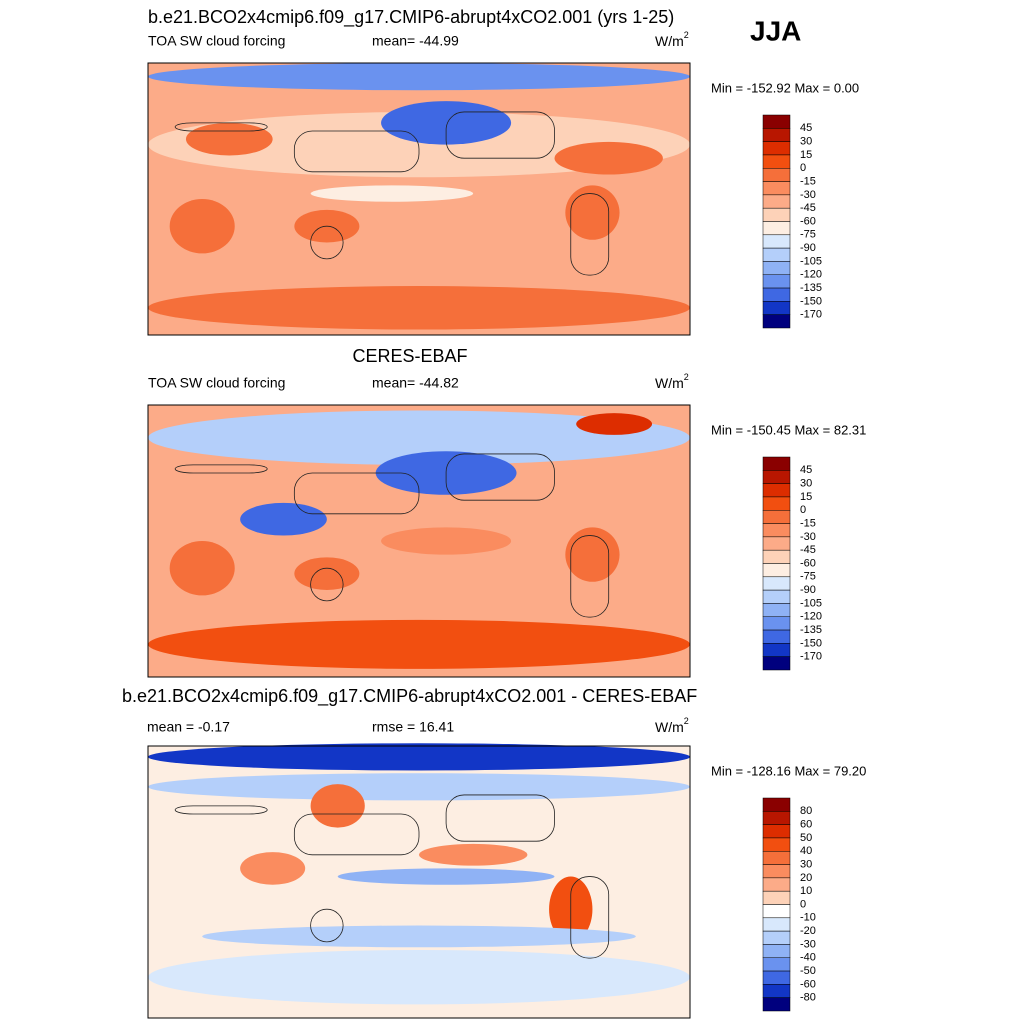 This screenshot has width=1024, height=1024. Describe the element at coordinates (806, 878) in the screenshot. I see `colorbar-label: 20` at that location.